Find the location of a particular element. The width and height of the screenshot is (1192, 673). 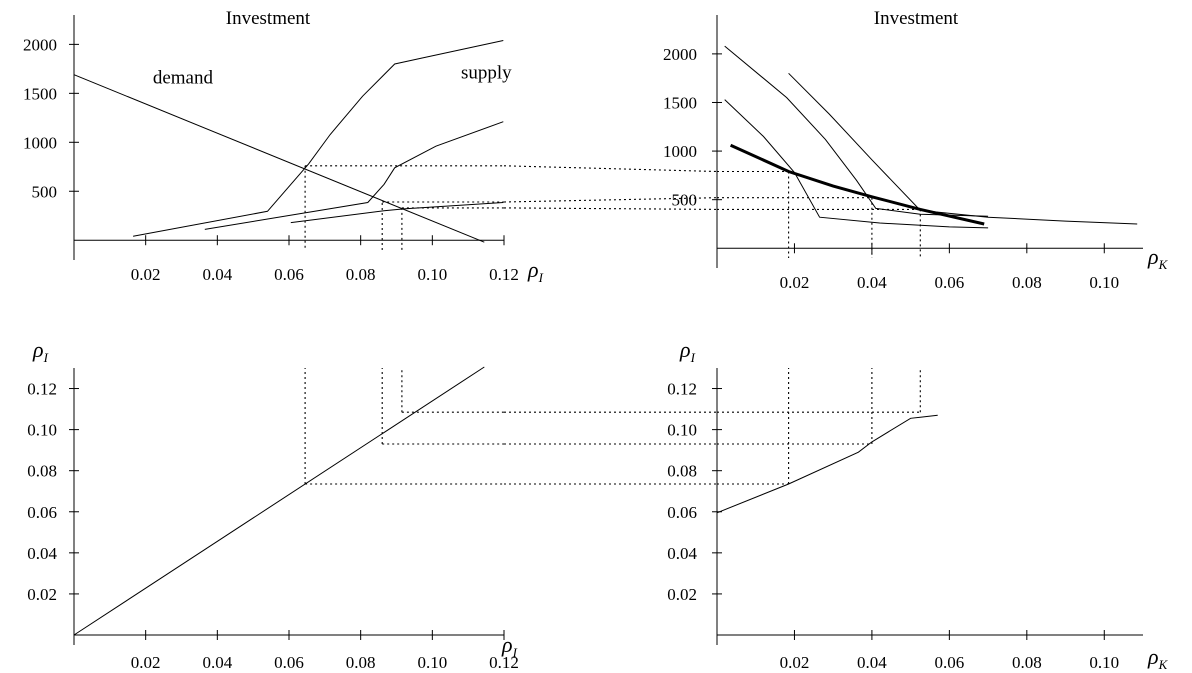

annotation-demand: demand is located at coordinates (183, 78).